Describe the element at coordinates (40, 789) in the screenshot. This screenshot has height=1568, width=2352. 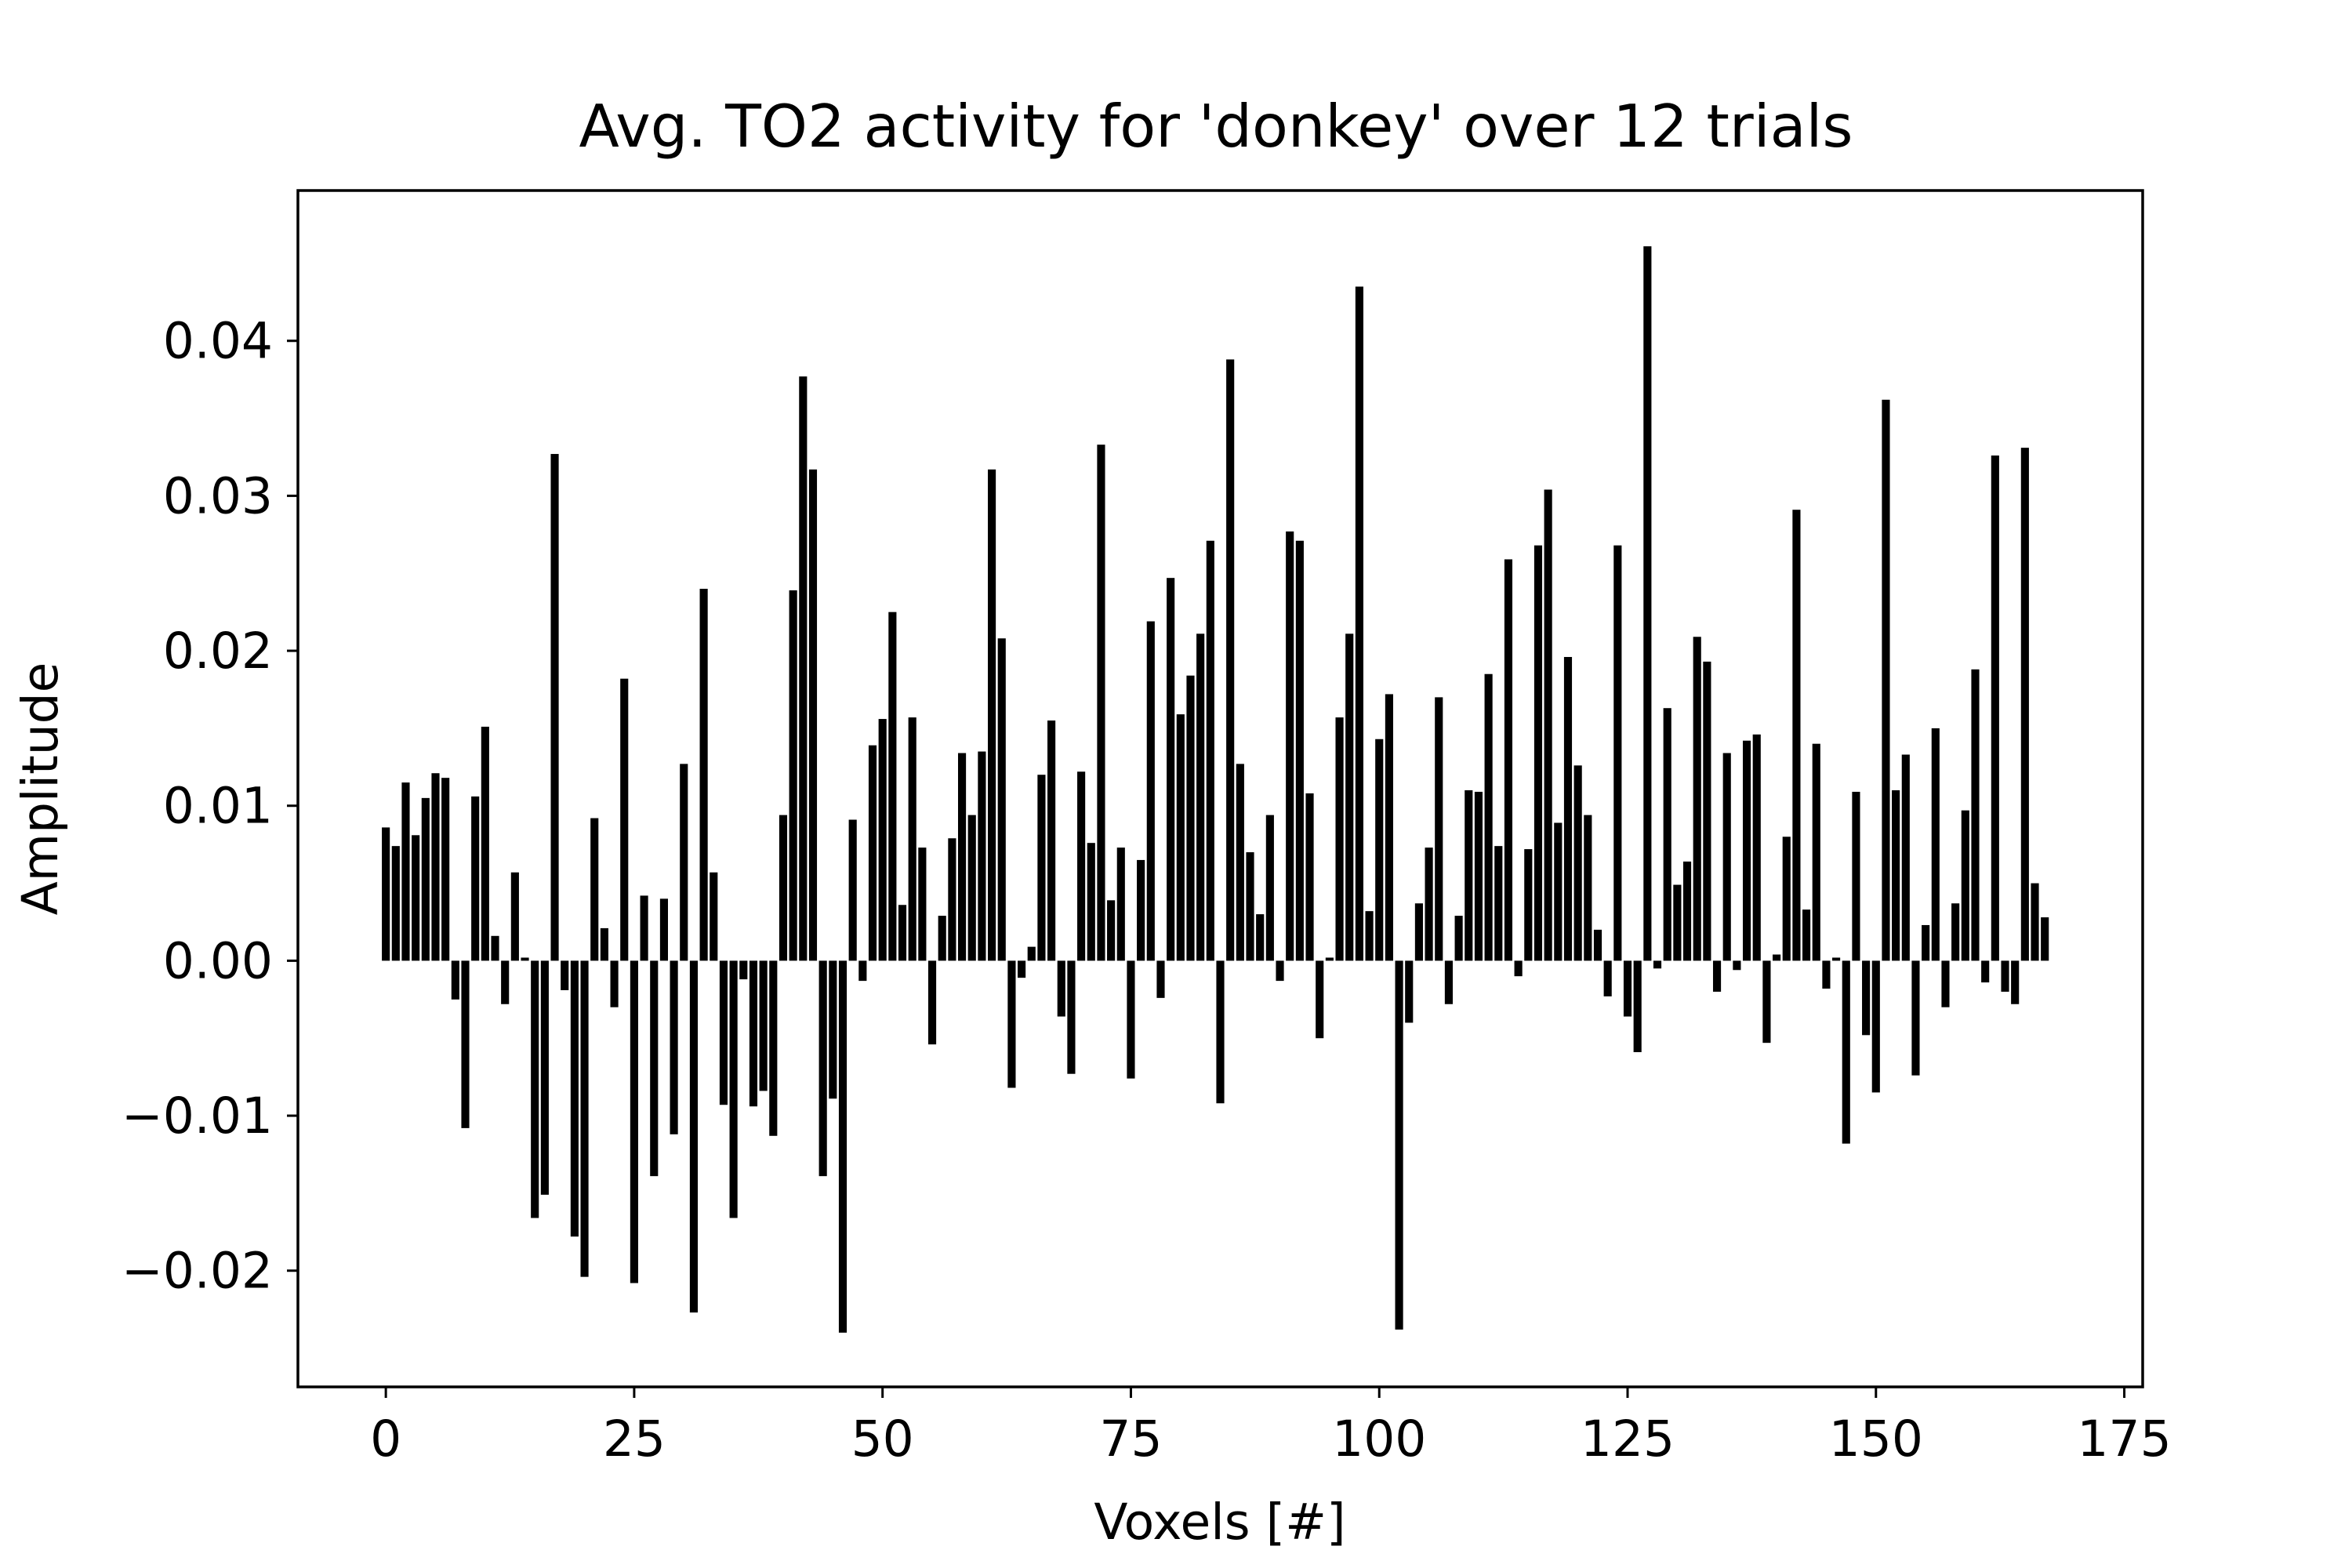
I see `y-axis-label: Amplitude` at that location.